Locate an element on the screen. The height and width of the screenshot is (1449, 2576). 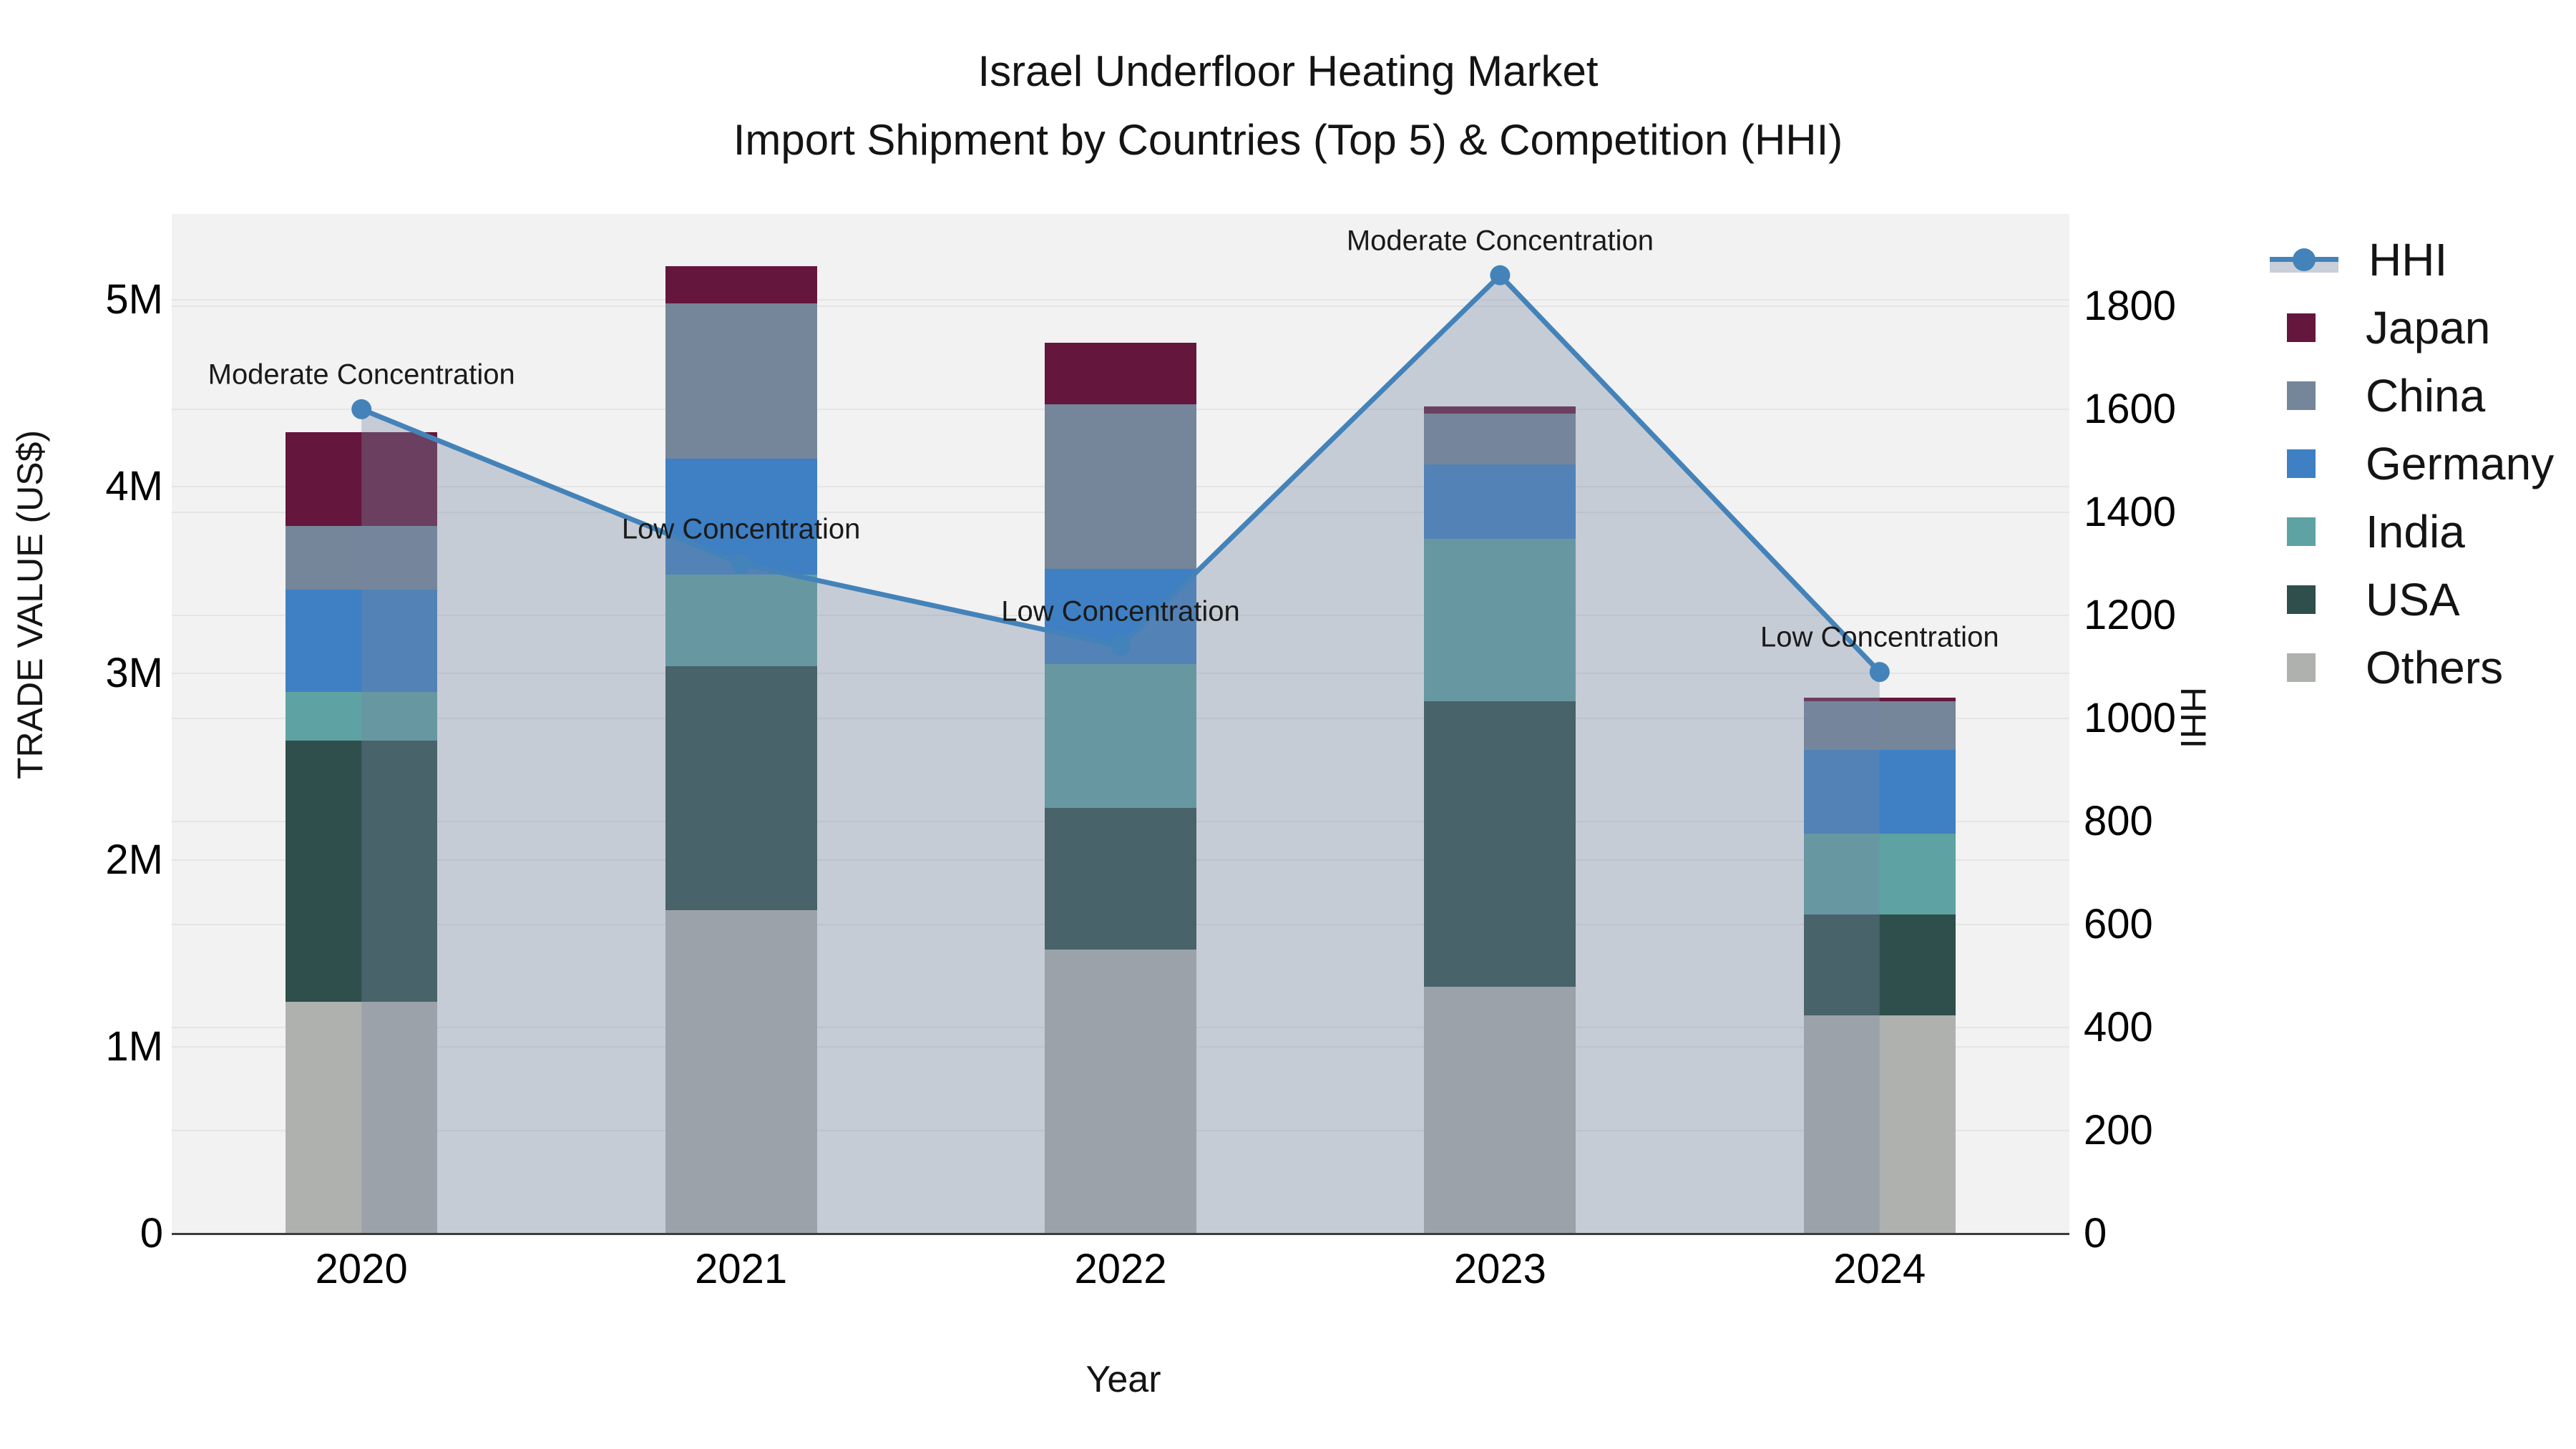
bar-segment-china-2022 is located at coordinates (1120, 486).